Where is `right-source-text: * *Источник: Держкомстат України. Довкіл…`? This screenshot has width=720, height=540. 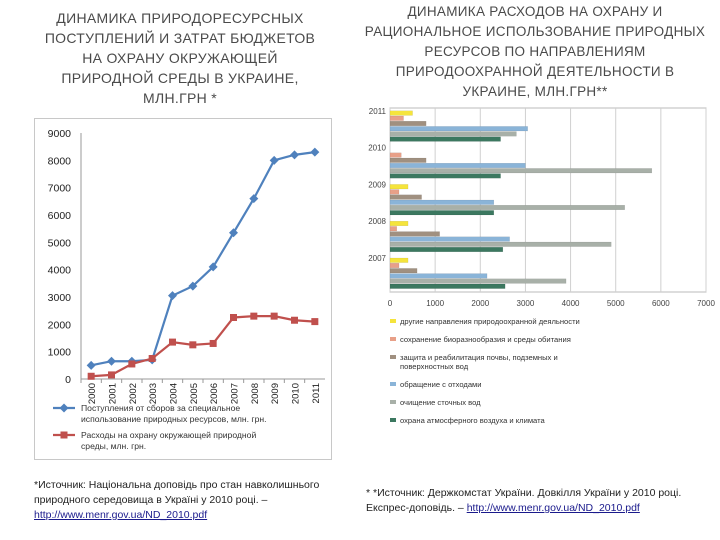
right-source-text: * *Источник: Держкомстат України. Довкіл… is located at coordinates (524, 500).